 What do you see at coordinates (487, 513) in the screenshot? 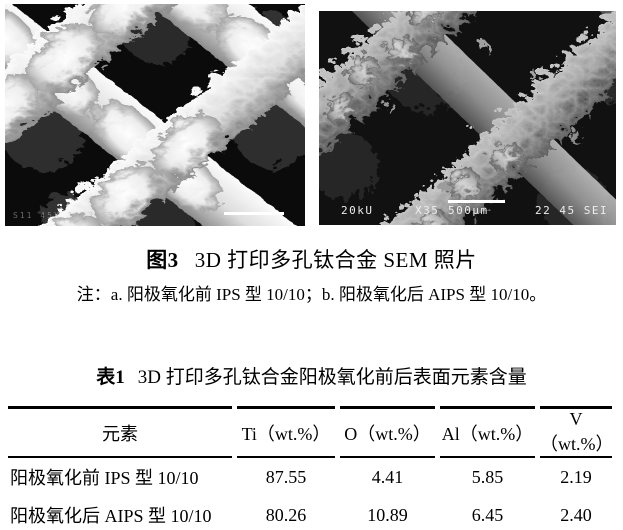
I see `cell-al: 6.45` at bounding box center [487, 513].